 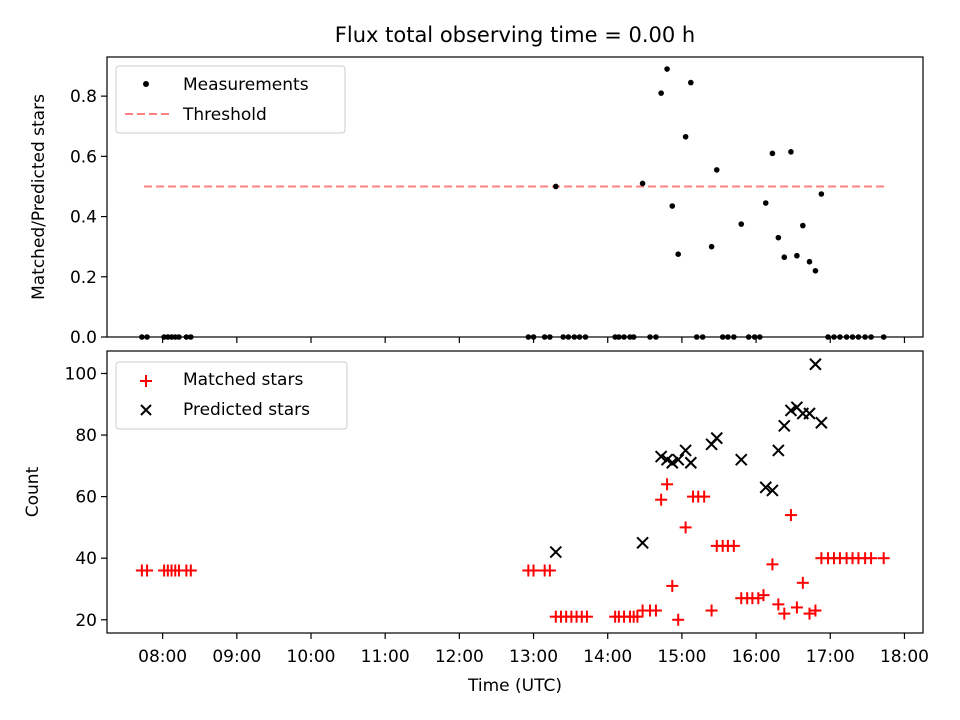 I want to click on top-legend-box, so click(x=230, y=99).